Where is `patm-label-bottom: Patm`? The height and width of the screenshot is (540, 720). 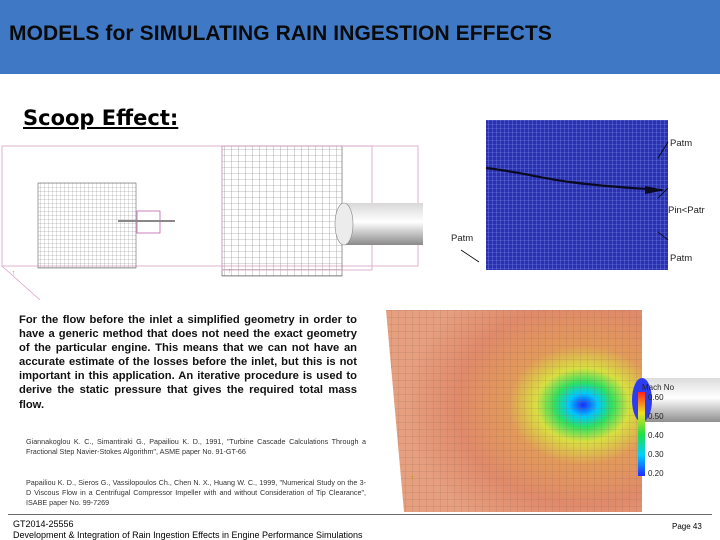
patm-label-bottom: Patm is located at coordinates (681, 258).